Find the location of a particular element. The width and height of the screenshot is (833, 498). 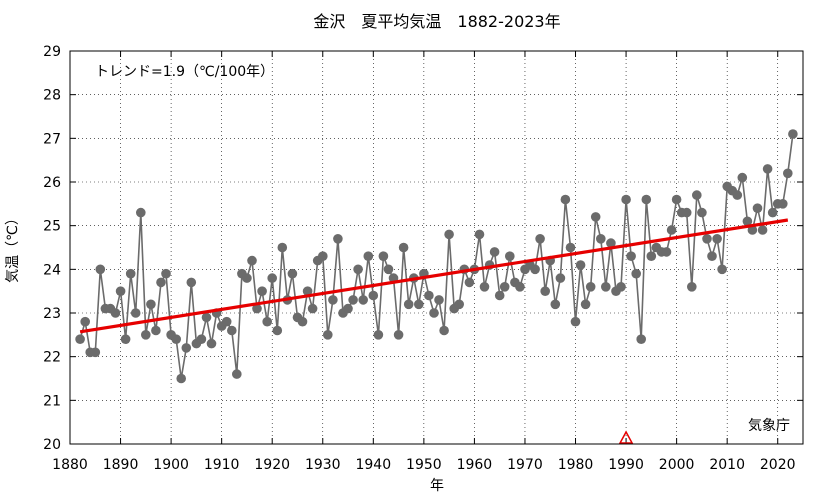

x-tick-label: 1880 is located at coordinates (70, 465).